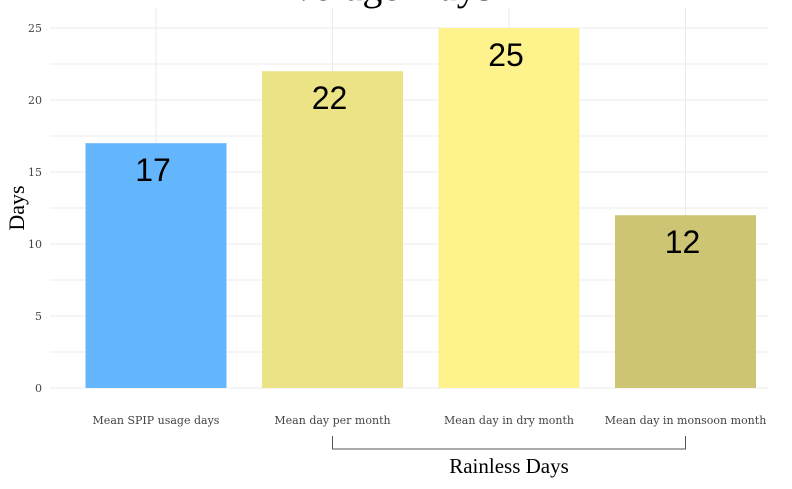  What do you see at coordinates (156, 420) in the screenshot?
I see `x-tick-label: Mean SPIP usage days` at bounding box center [156, 420].